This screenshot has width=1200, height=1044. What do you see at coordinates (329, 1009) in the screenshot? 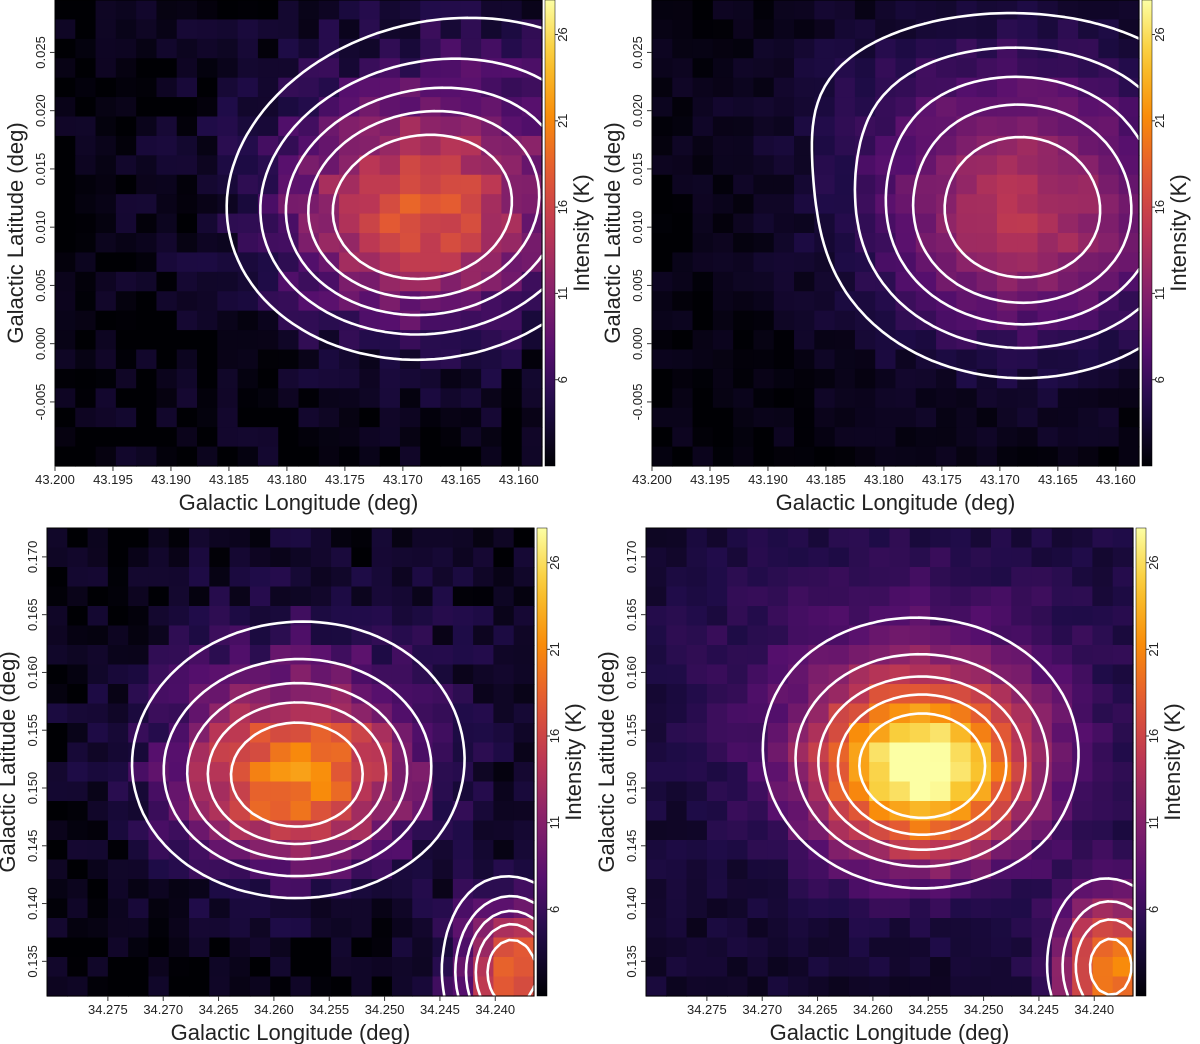
I see `x-tick-label: 34.255` at bounding box center [329, 1009].